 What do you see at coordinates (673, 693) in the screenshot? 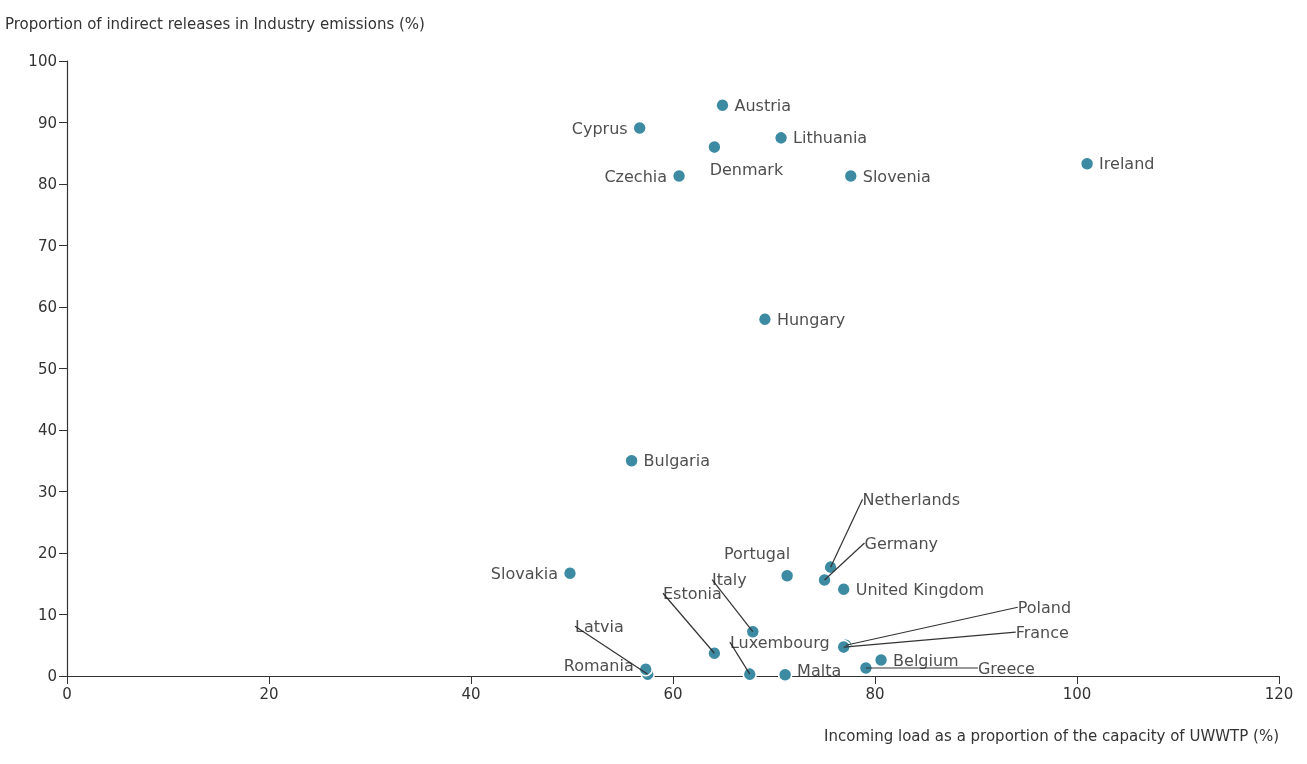
I see `x-tick-label: 60` at bounding box center [673, 693].